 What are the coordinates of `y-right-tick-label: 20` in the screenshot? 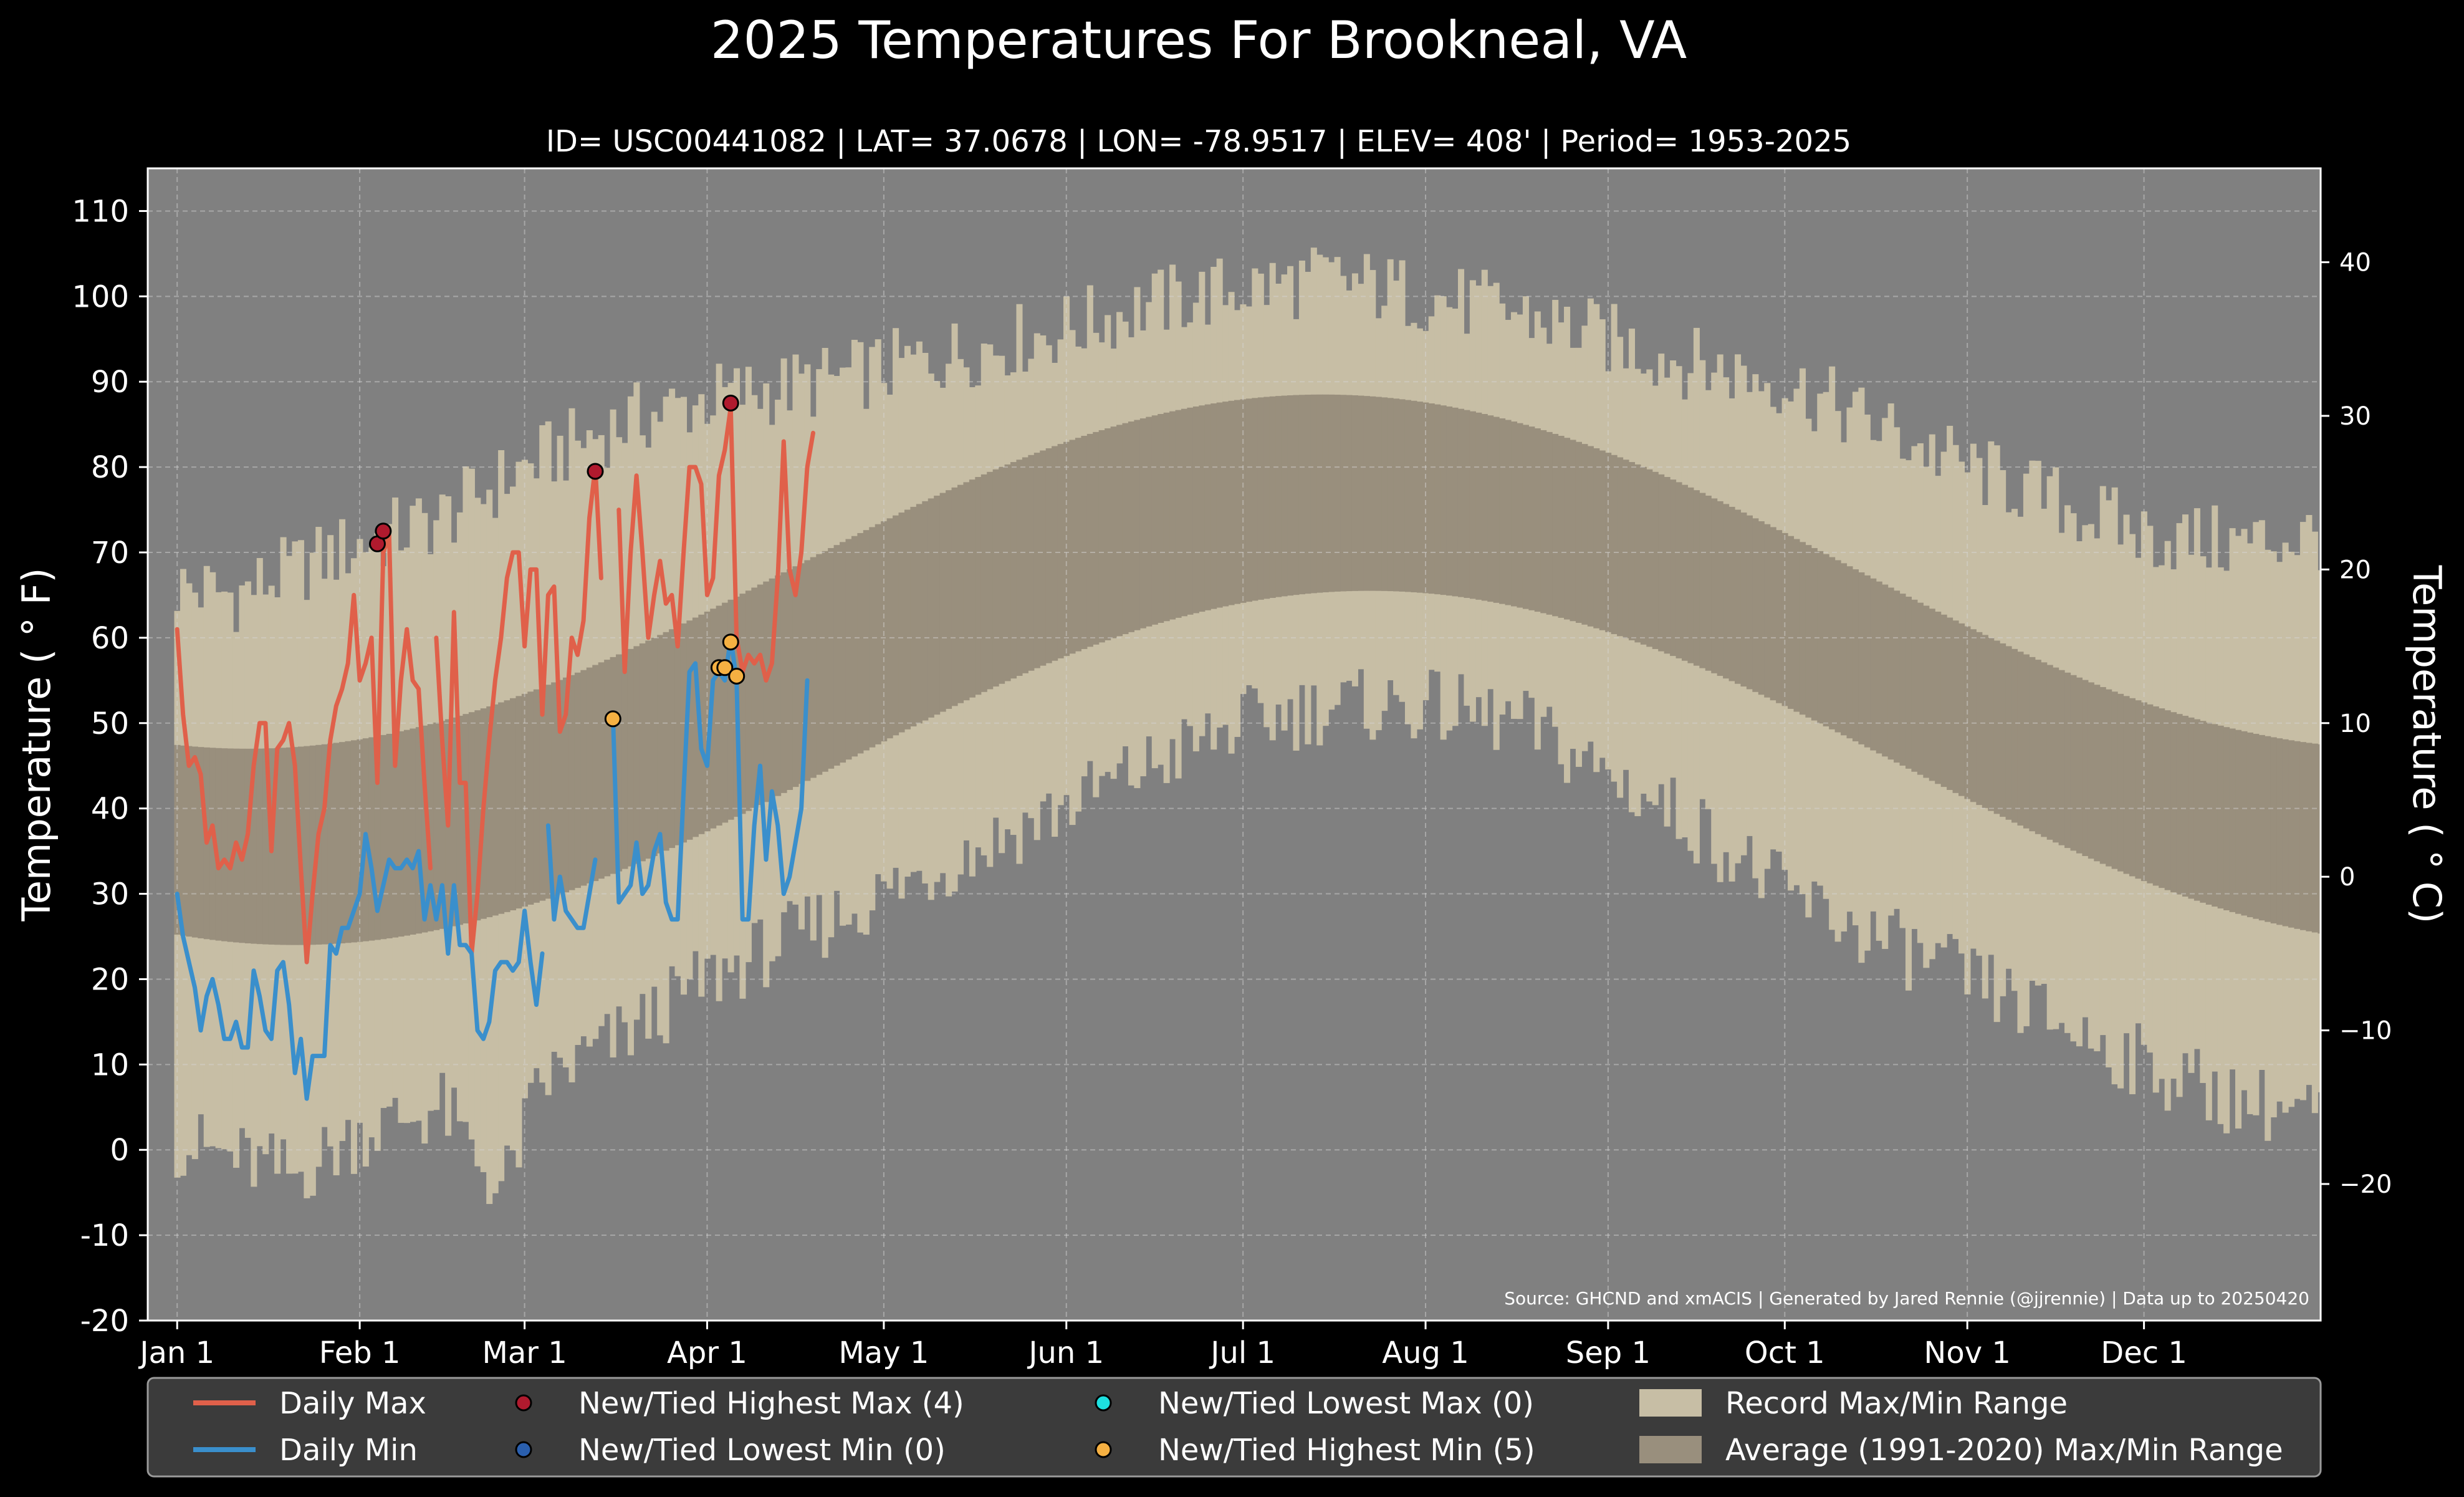 It's located at (2355, 570).